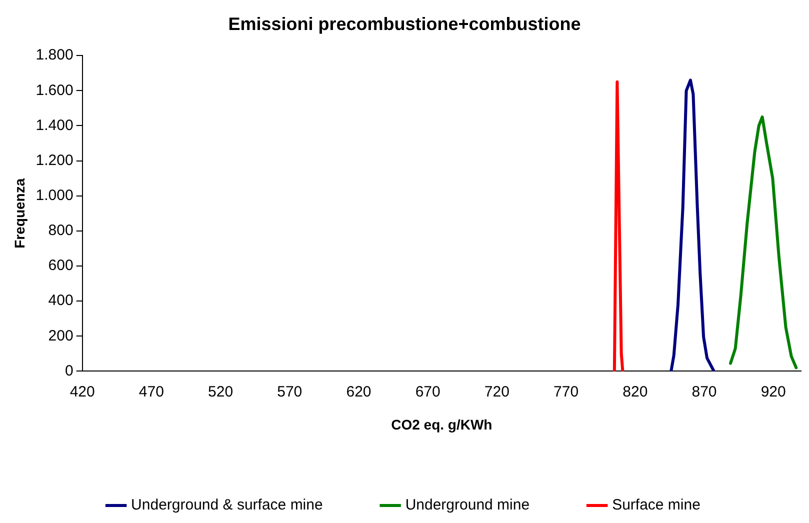 This screenshot has width=809, height=523. What do you see at coordinates (227, 505) in the screenshot?
I see `legend-label: Underground & surface mine` at bounding box center [227, 505].